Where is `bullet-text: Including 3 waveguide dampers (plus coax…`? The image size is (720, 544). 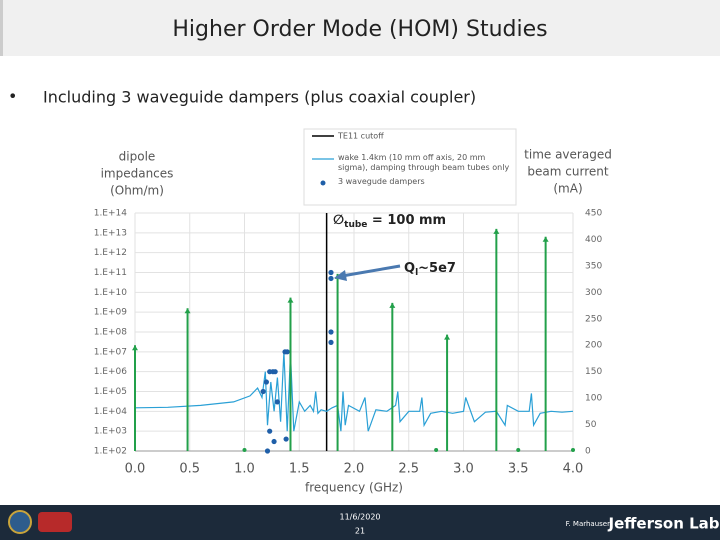 bullet-text: Including 3 waveguide dampers (plus coax… is located at coordinates (259, 97).